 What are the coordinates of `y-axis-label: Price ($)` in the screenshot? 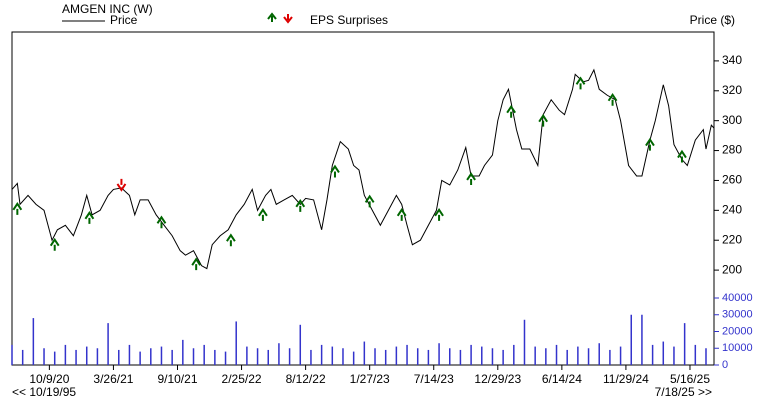 It's located at (712, 20).